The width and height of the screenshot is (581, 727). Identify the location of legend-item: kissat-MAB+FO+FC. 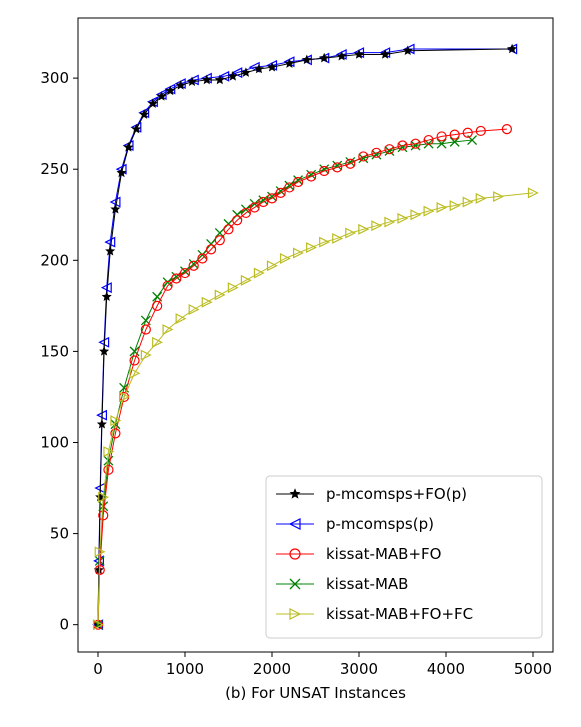
(374, 614).